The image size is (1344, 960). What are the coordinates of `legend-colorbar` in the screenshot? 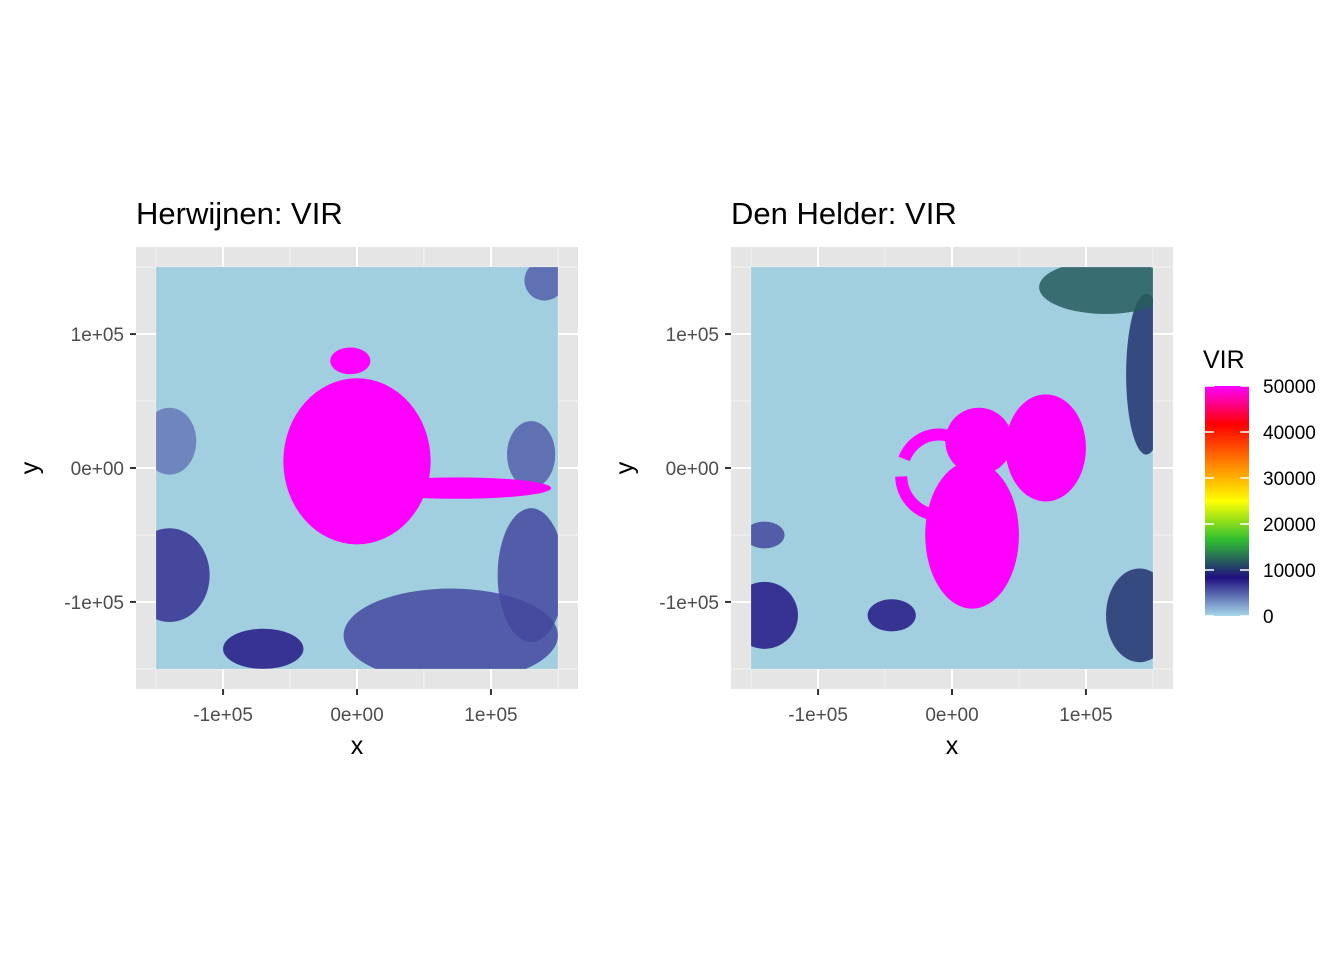 It's located at (1227, 501).